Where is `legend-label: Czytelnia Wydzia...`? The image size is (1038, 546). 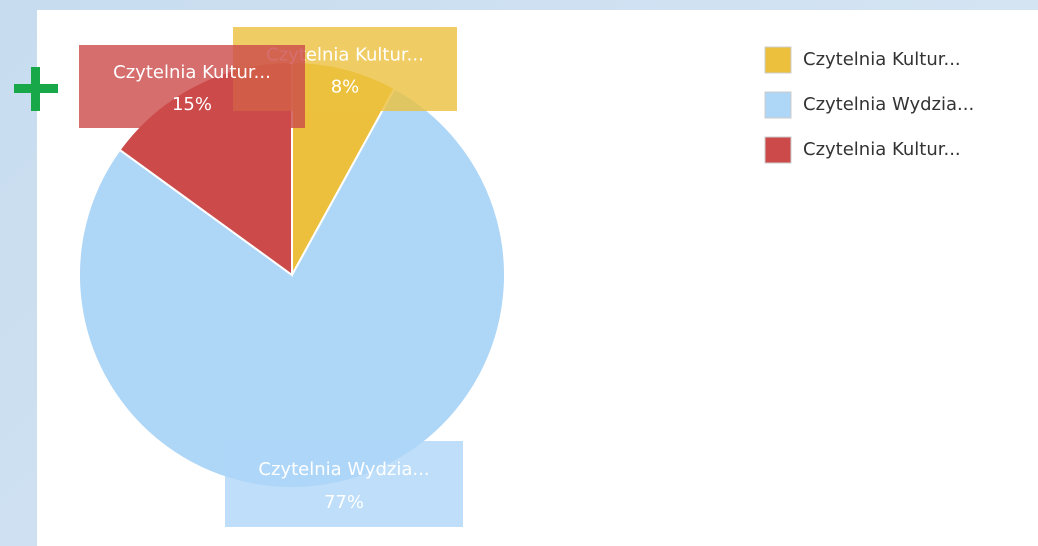
legend-label: Czytelnia Wydzia... is located at coordinates (888, 104).